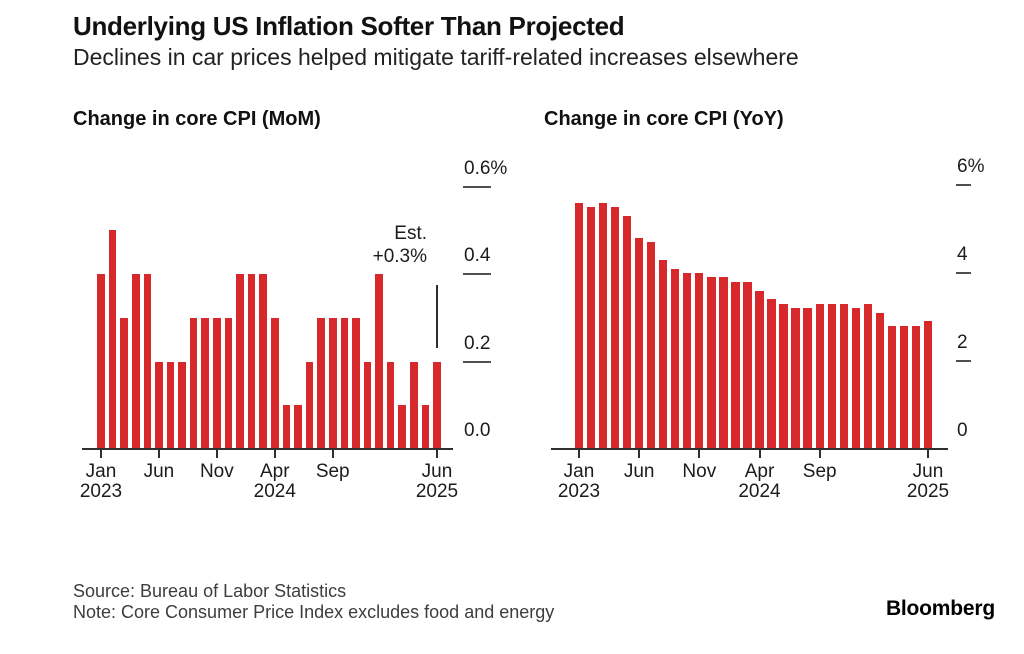 This screenshot has width=1024, height=654. What do you see at coordinates (267, 449) in the screenshot?
I see `x-axis-line` at bounding box center [267, 449].